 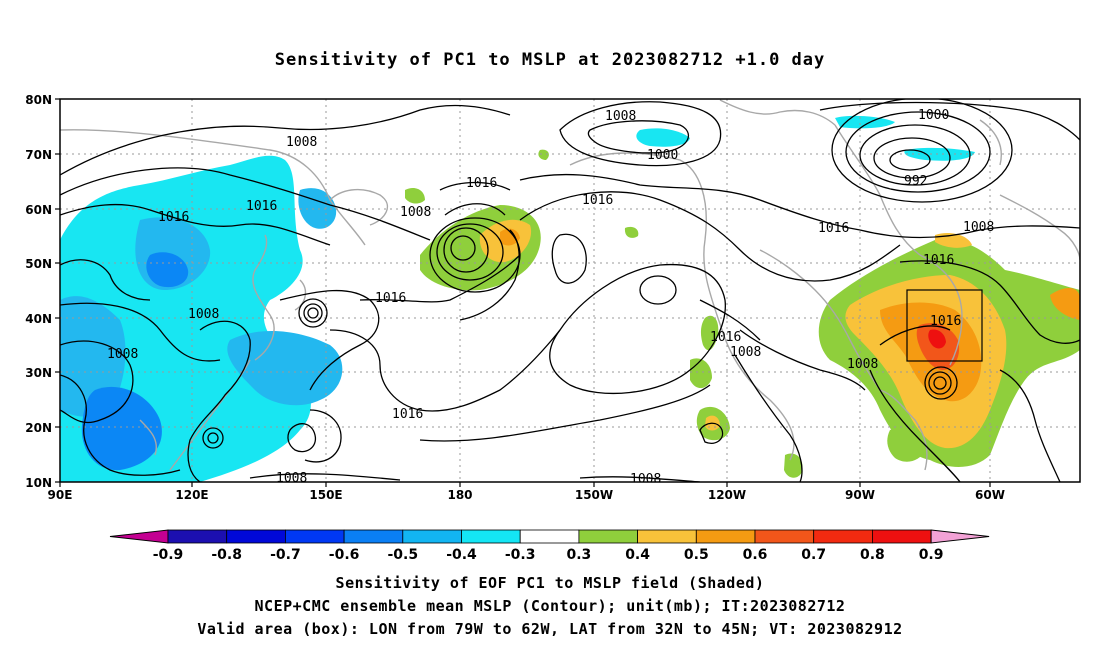 I want to click on colorbar-label: 0.8, so click(x=872, y=555).